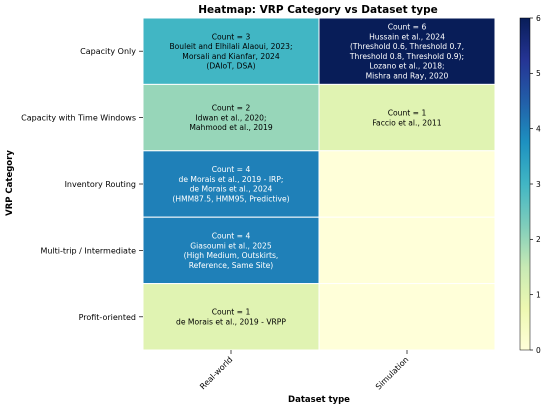  What do you see at coordinates (230, 46) in the screenshot?
I see `cell-annotation-line: Bouleit and Elhilali Alaoui, 2023;` at bounding box center [230, 46].